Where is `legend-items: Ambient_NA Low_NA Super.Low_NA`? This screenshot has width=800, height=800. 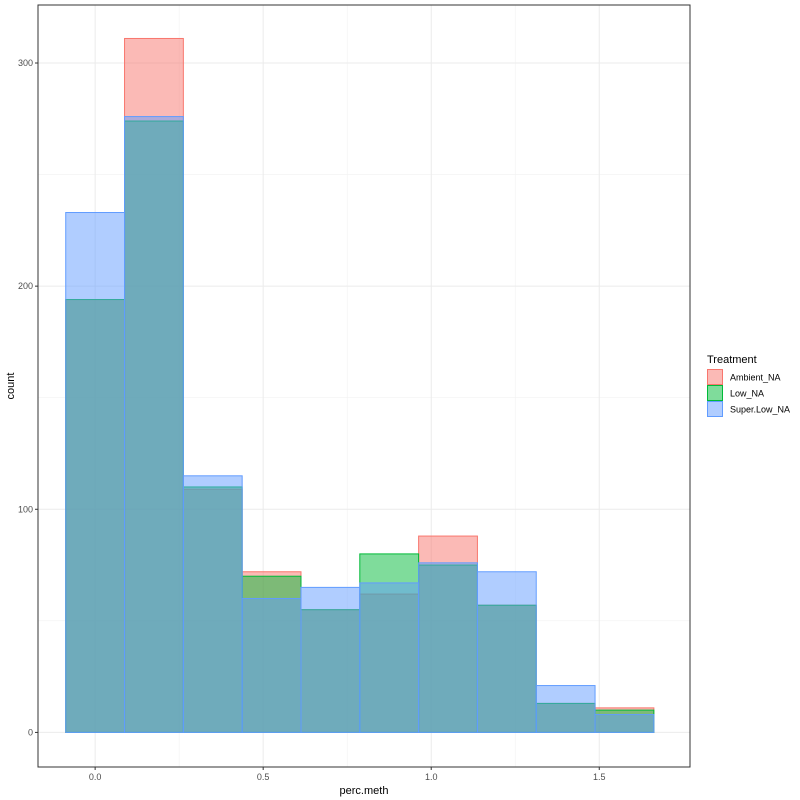 legend-items: Ambient_NA Low_NA Super.Low_NA is located at coordinates (748, 393).